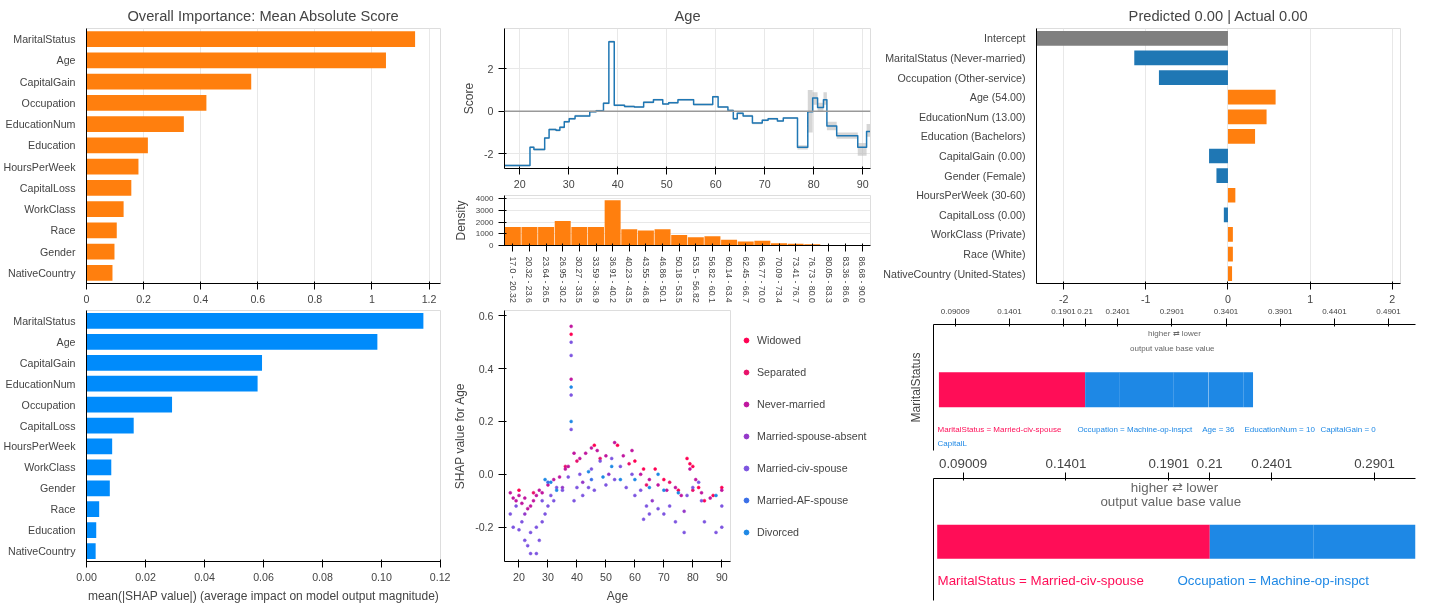  Describe the element at coordinates (695, 279) in the screenshot. I see `x-tick-label: 53.5 - 56.82` at that location.